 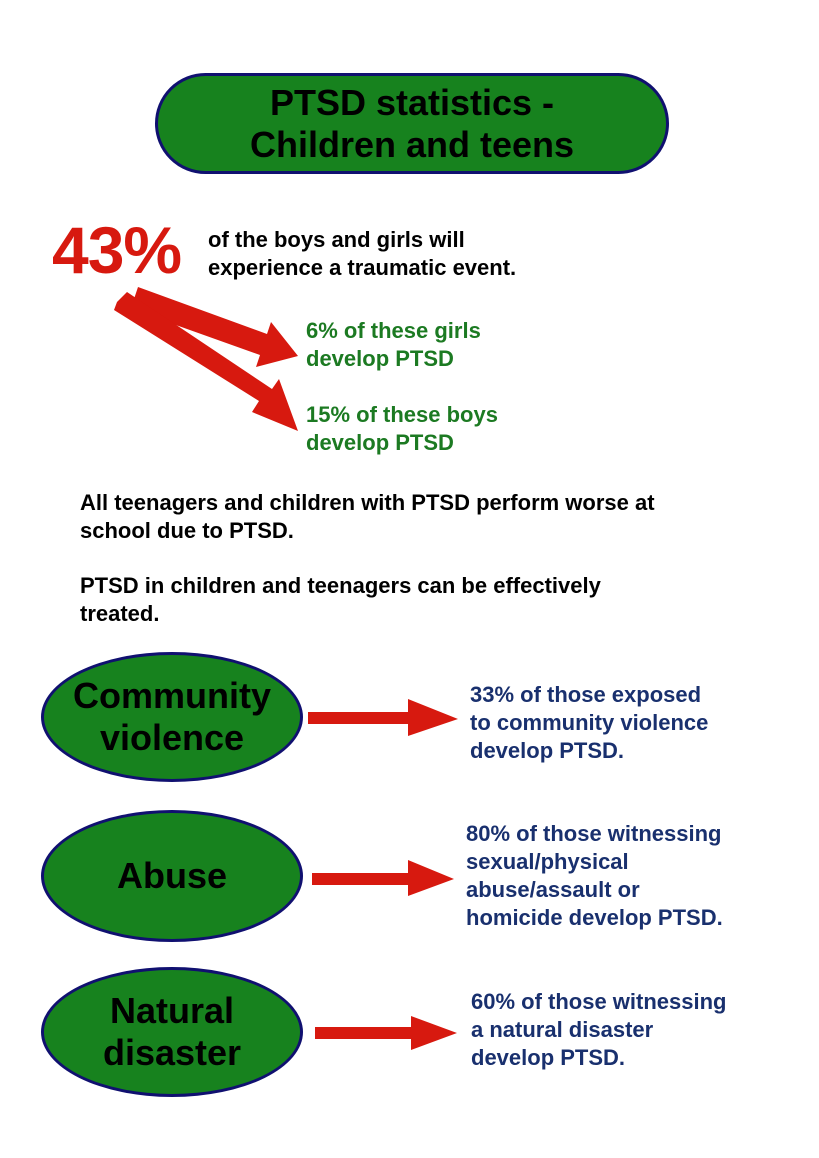 I want to click on natural-disaster-stat-line-1: 60% of those witnessing, so click(x=599, y=1001).